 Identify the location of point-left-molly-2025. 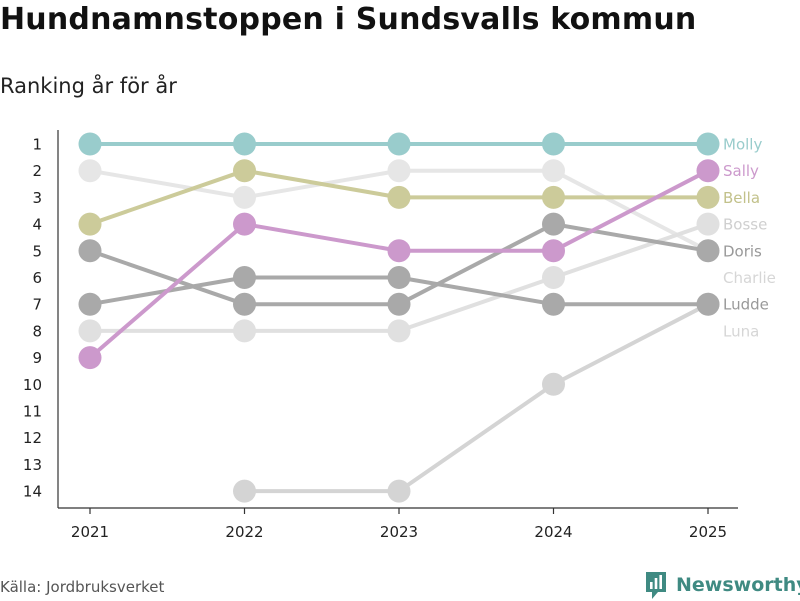
(702, 144).